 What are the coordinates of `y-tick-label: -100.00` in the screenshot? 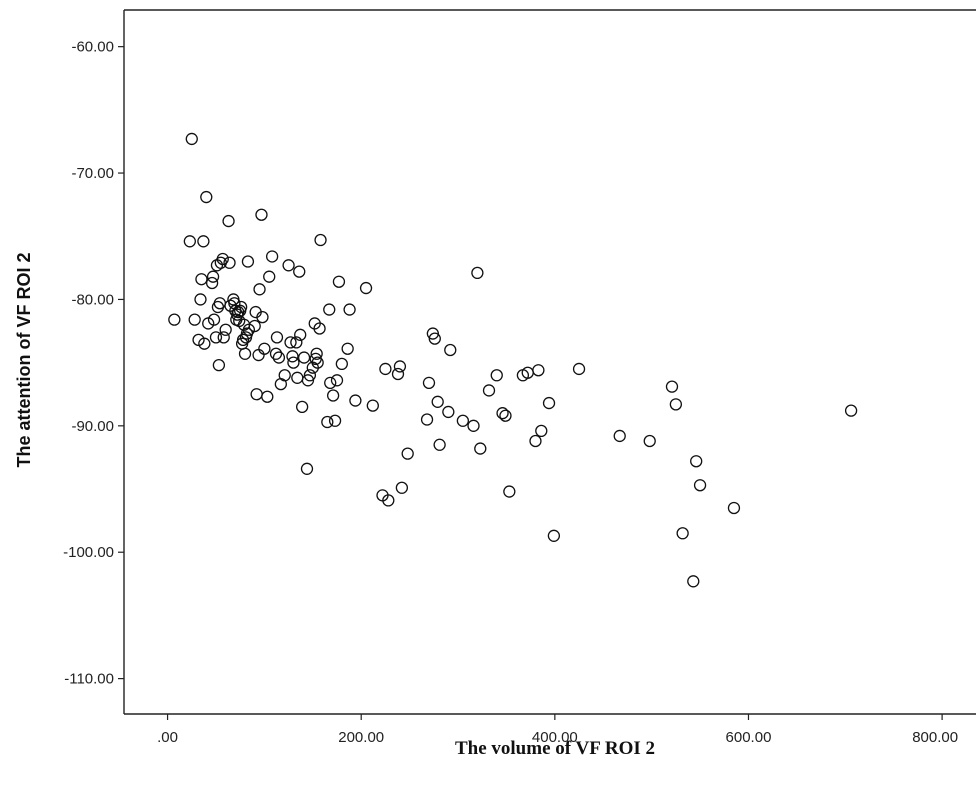 It's located at (88, 552).